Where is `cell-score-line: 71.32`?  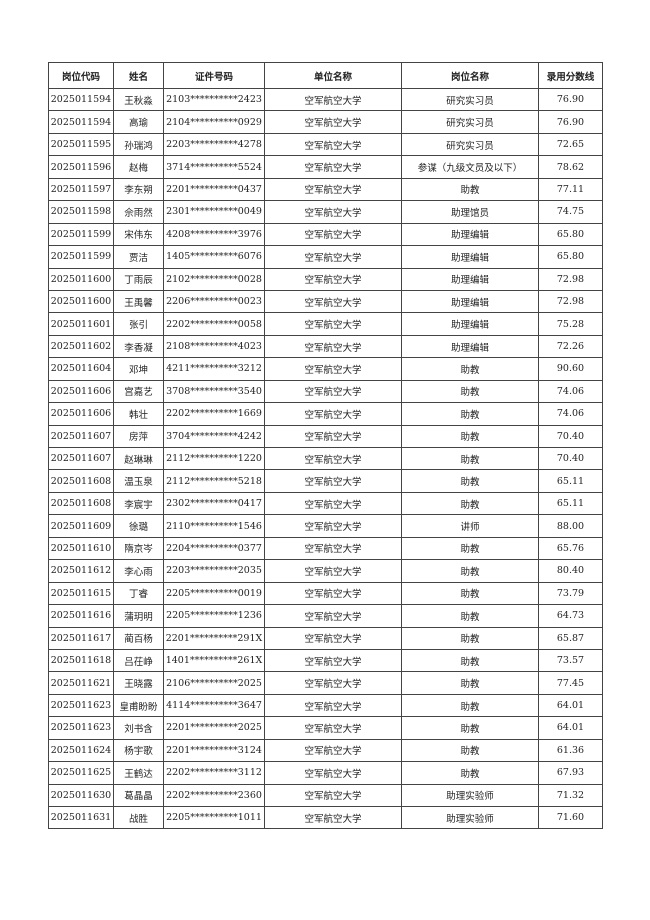
cell-score-line: 71.32 is located at coordinates (570, 795).